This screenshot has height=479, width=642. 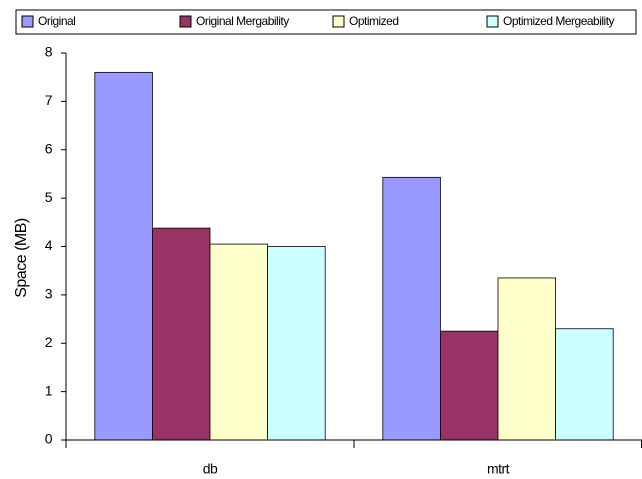 I want to click on x-tick-label: mtrt, so click(x=498, y=469).